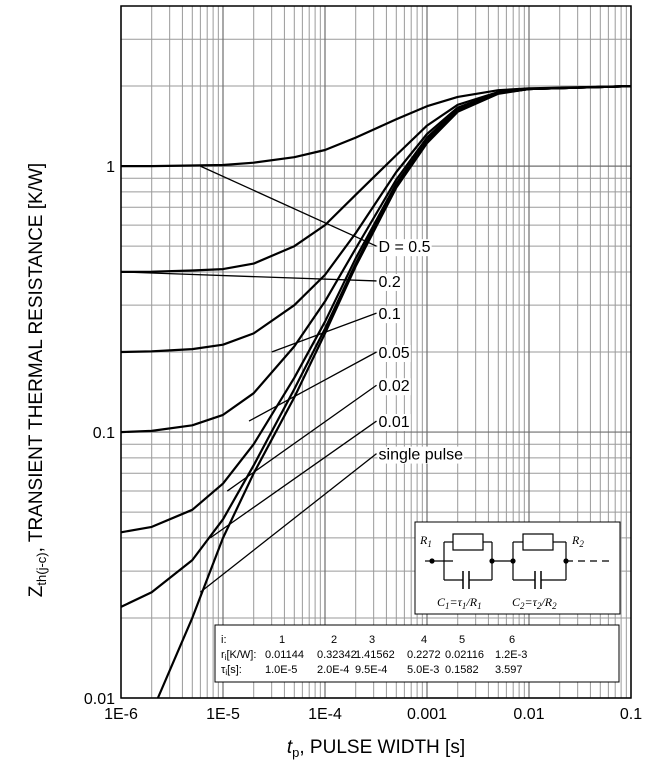 The image size is (653, 764). Describe the element at coordinates (334, 640) in the screenshot. I see `table-cell: 2` at that location.